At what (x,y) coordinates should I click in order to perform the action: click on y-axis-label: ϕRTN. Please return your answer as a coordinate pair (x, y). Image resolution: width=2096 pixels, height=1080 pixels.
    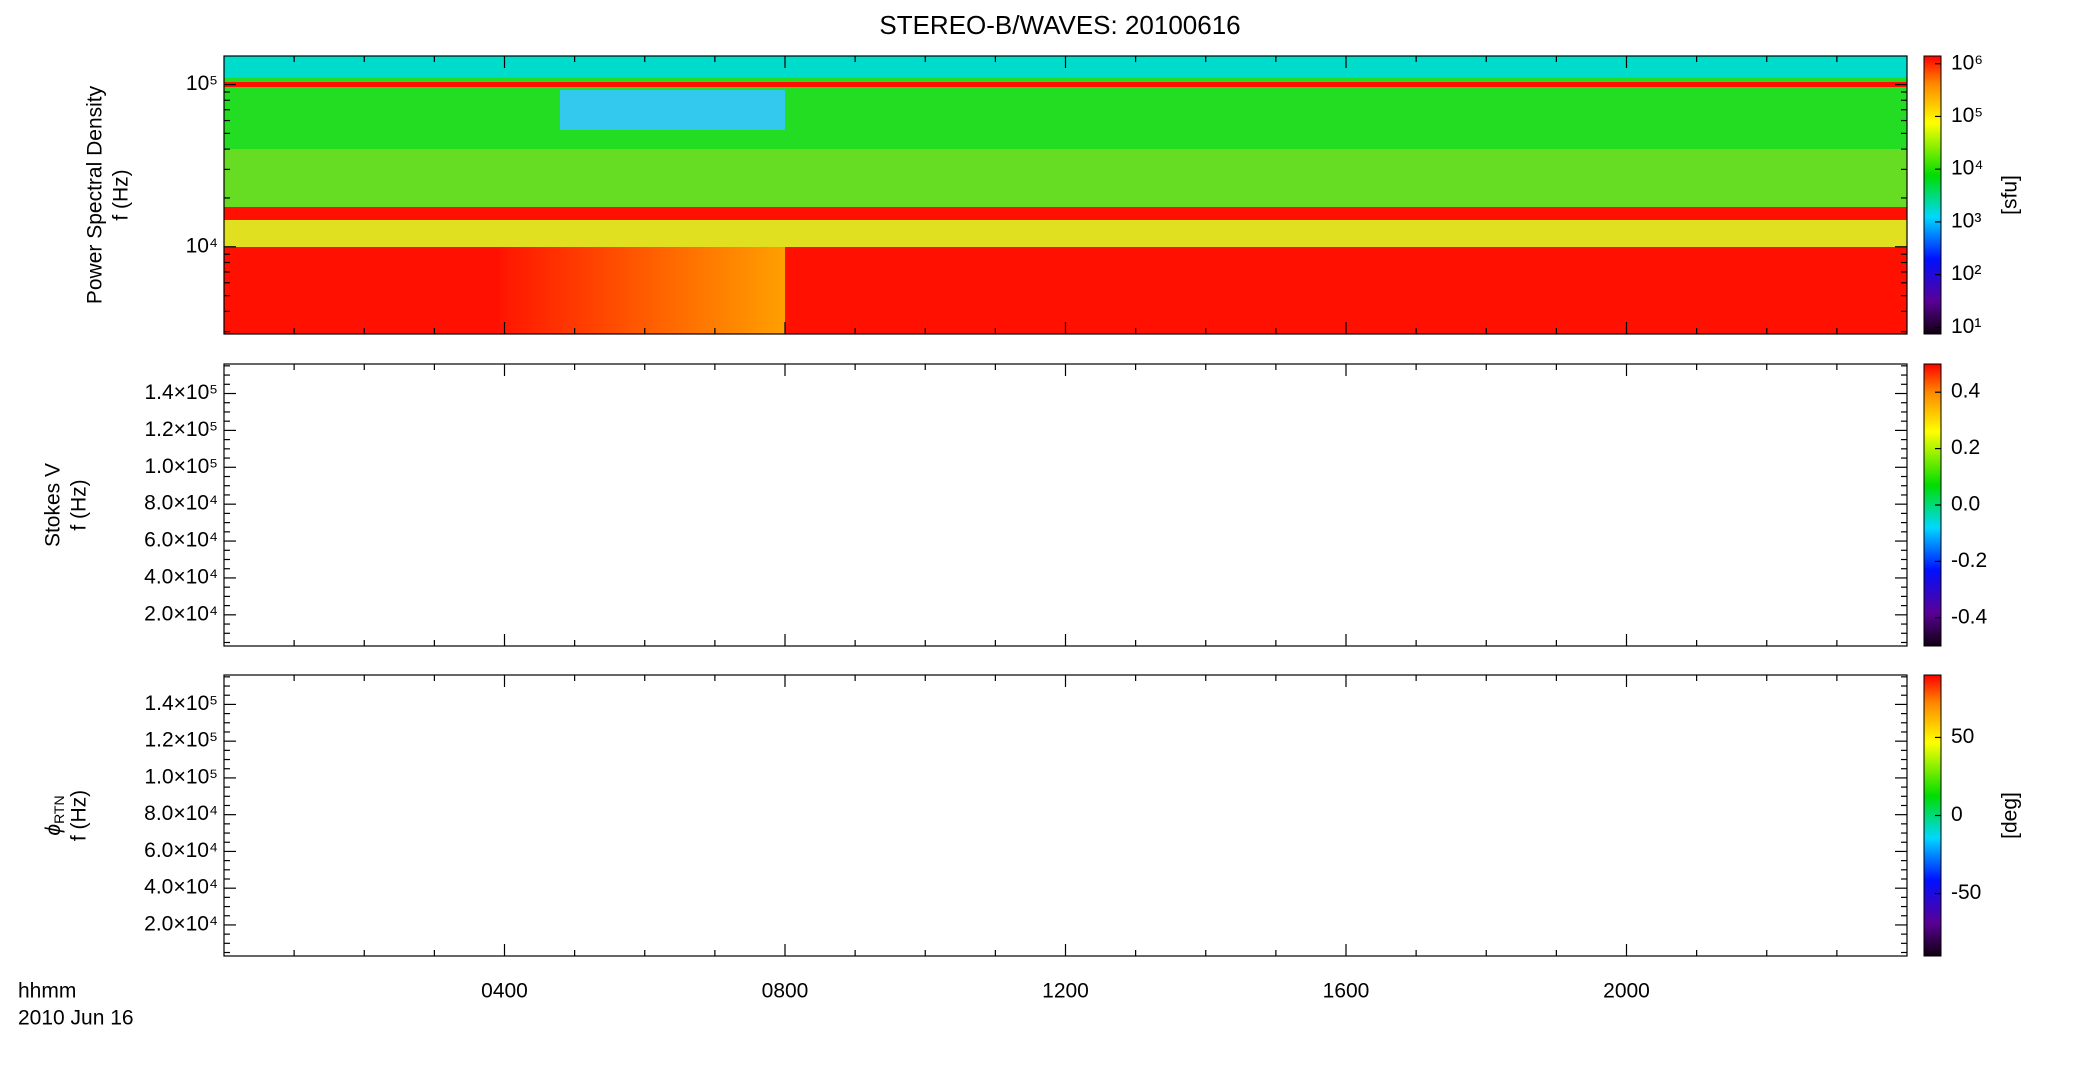
    Looking at the image, I should click on (54, 815).